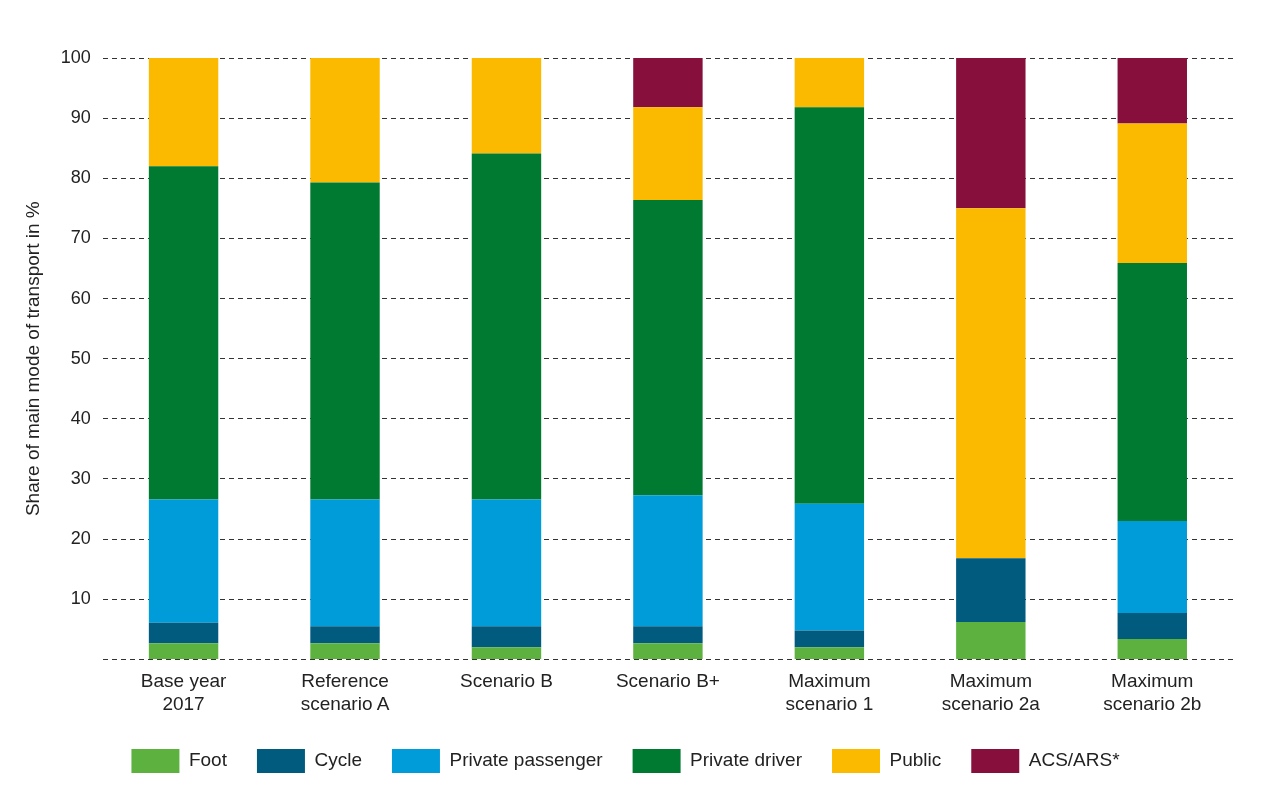  I want to click on x-tick-label: Maximum scenario 2b, so click(1152, 692).